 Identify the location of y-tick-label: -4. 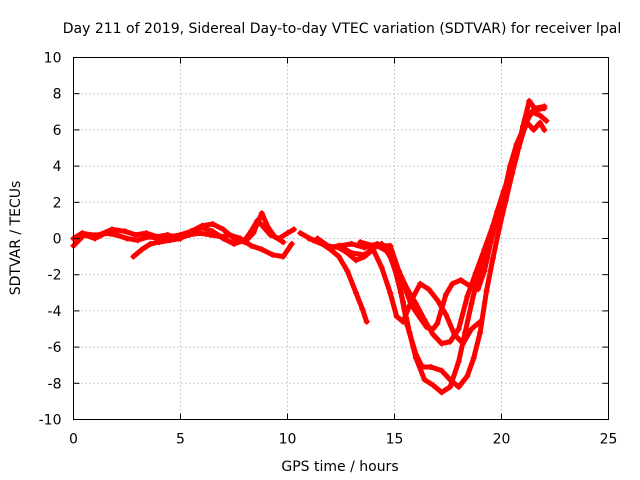
(55, 312).